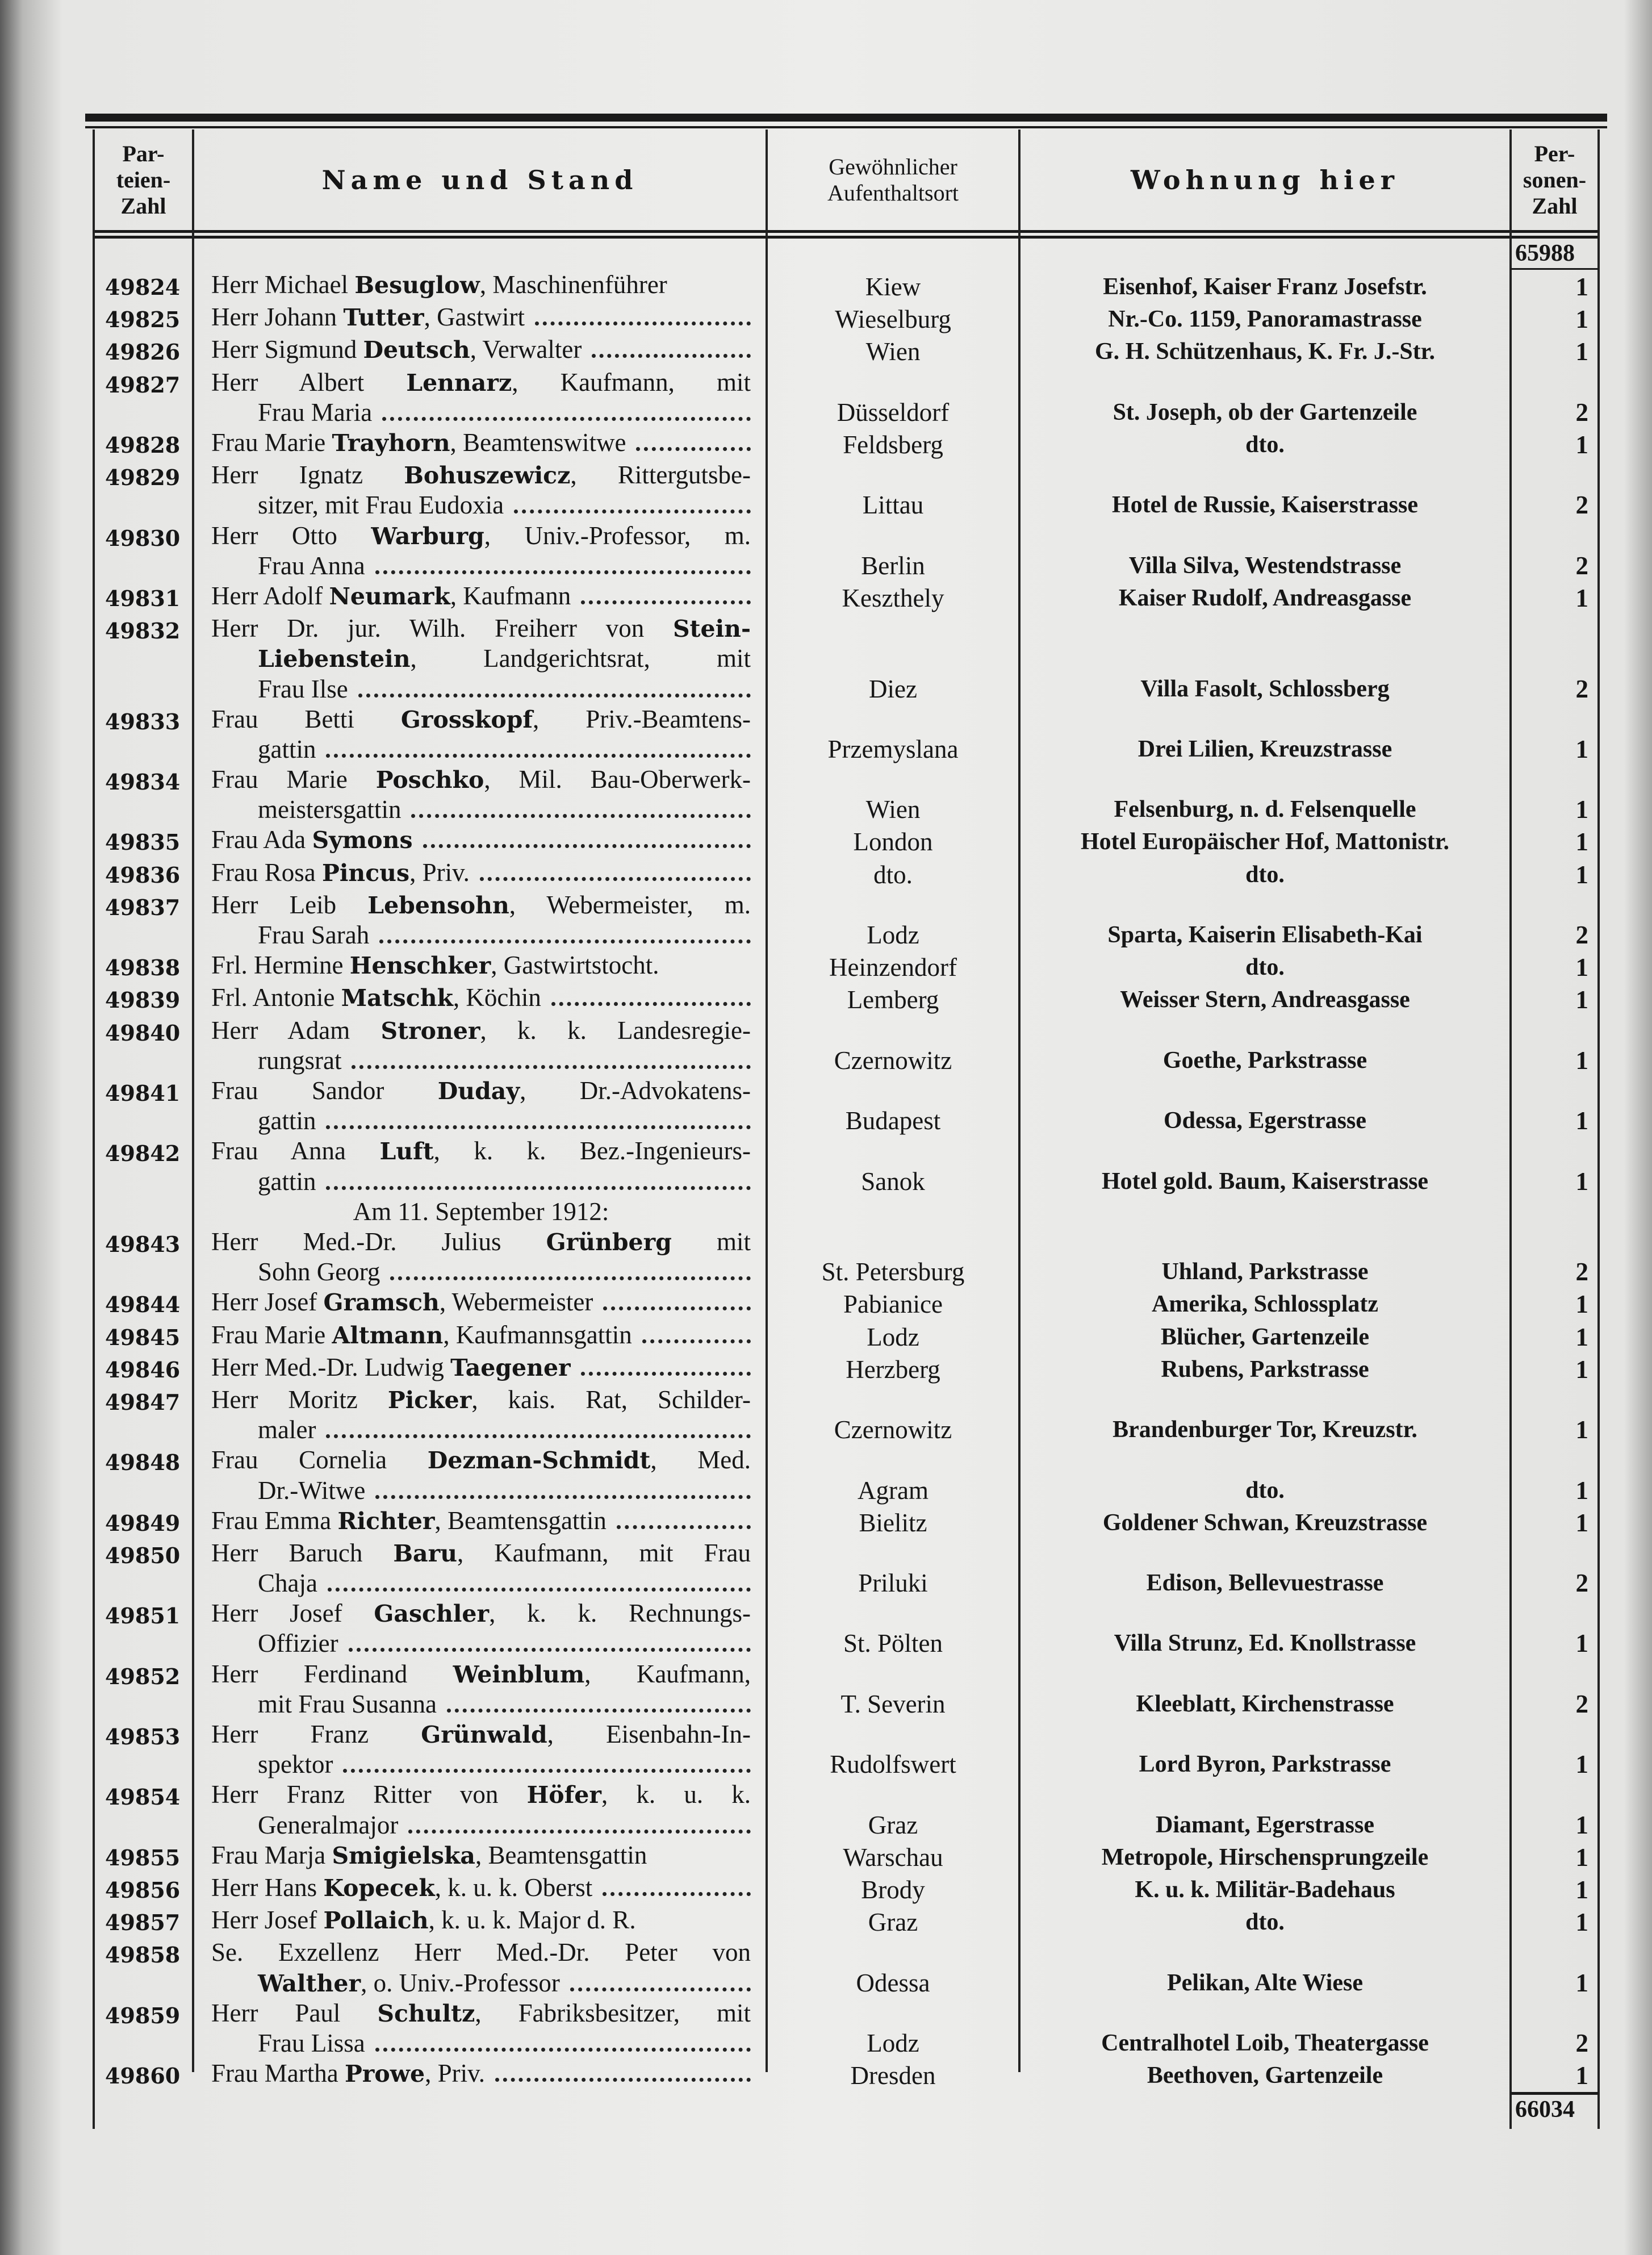  Describe the element at coordinates (481, 1855) in the screenshot. I see `name-line: Frau Marja Smigielska, Beamtensgattin` at that location.